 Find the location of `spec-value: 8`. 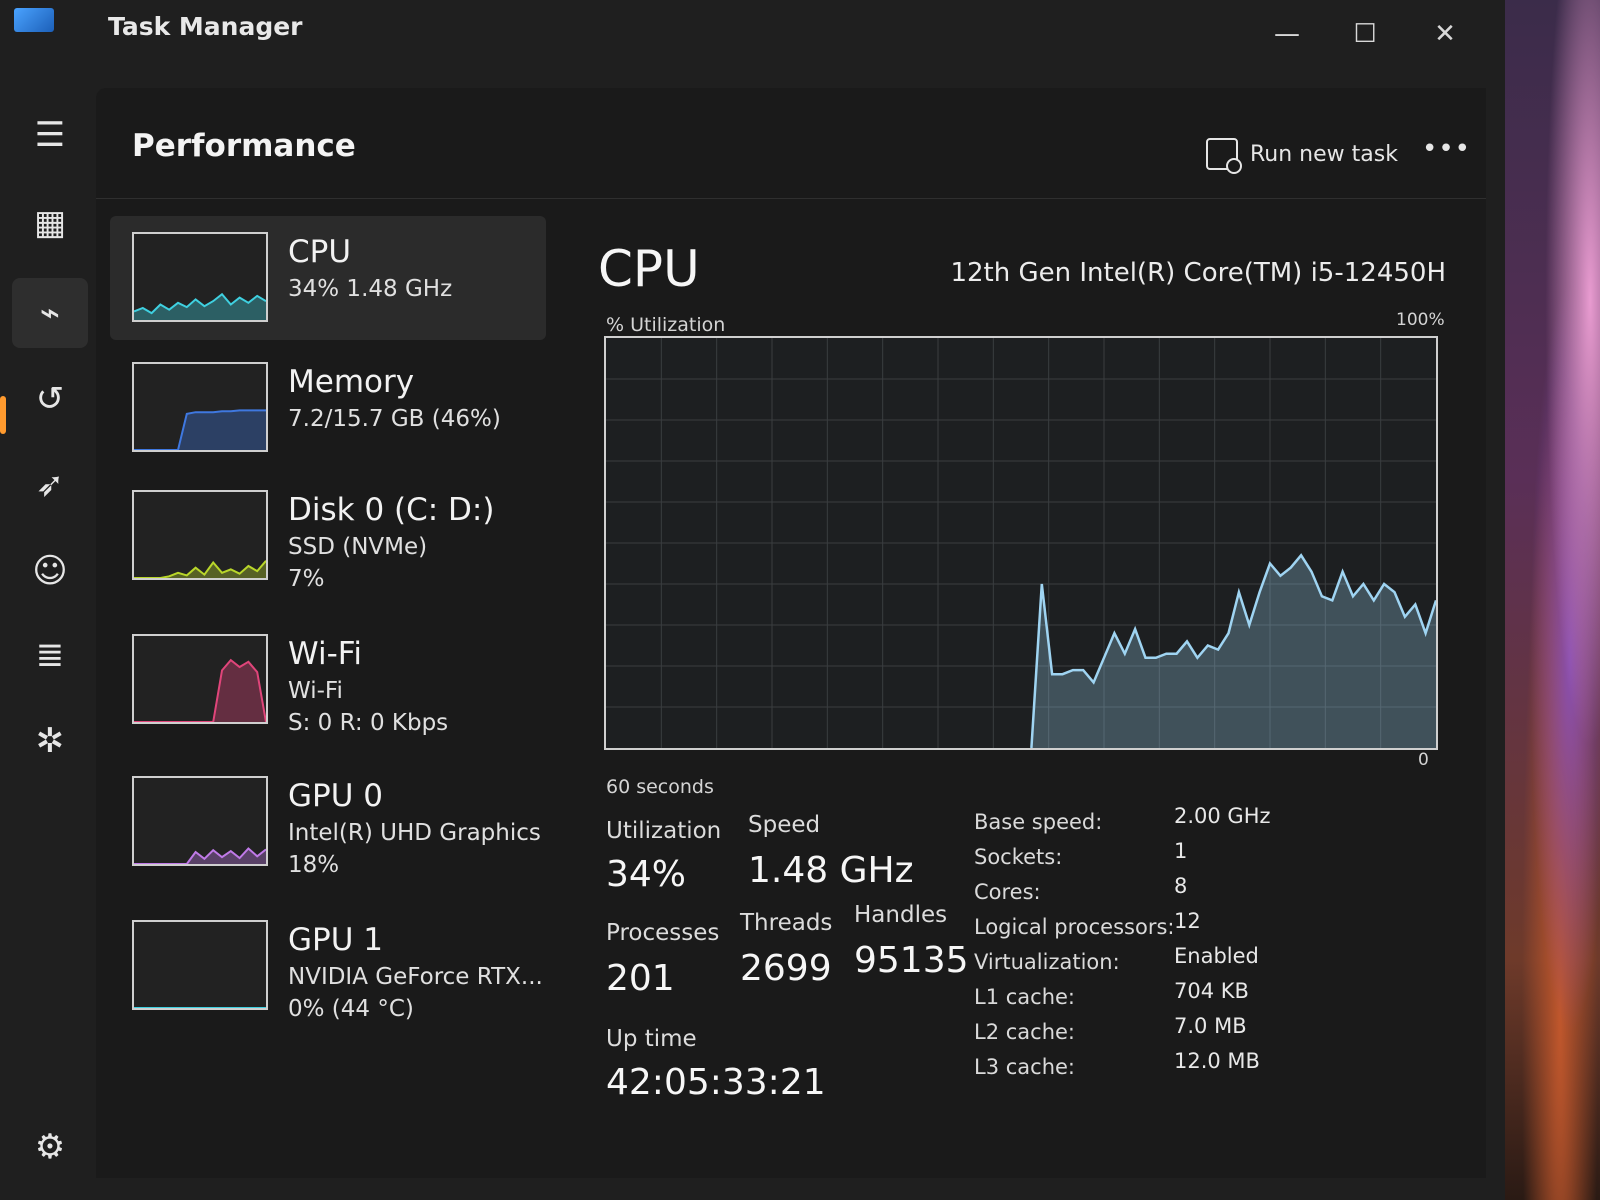

spec-value: 8 is located at coordinates (1181, 886).